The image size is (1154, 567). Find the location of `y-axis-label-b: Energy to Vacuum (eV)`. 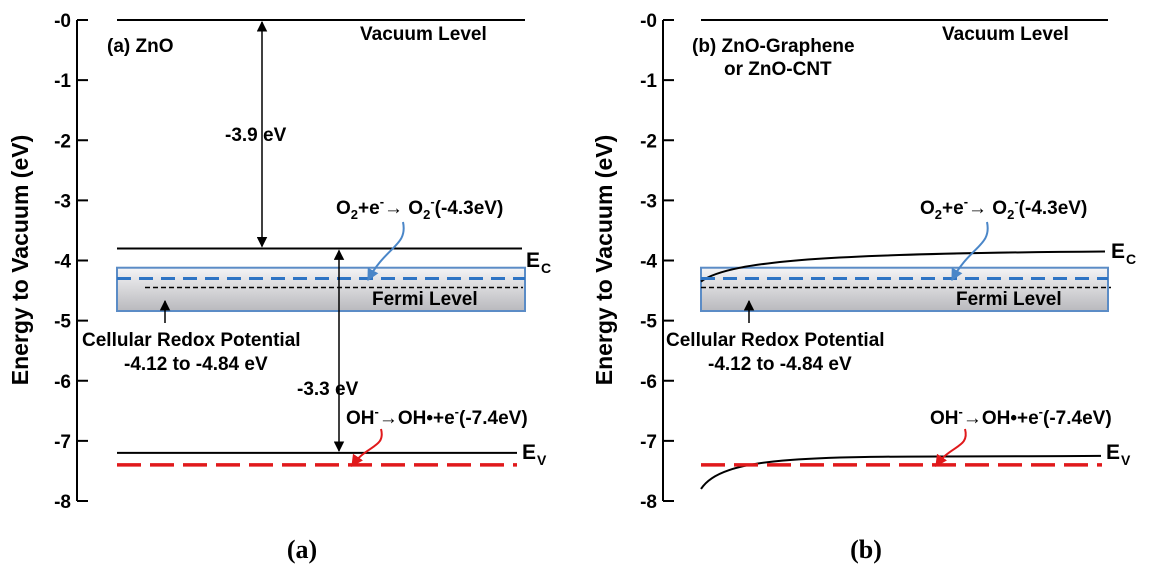

y-axis-label-b: Energy to Vacuum (eV) is located at coordinates (604, 260).